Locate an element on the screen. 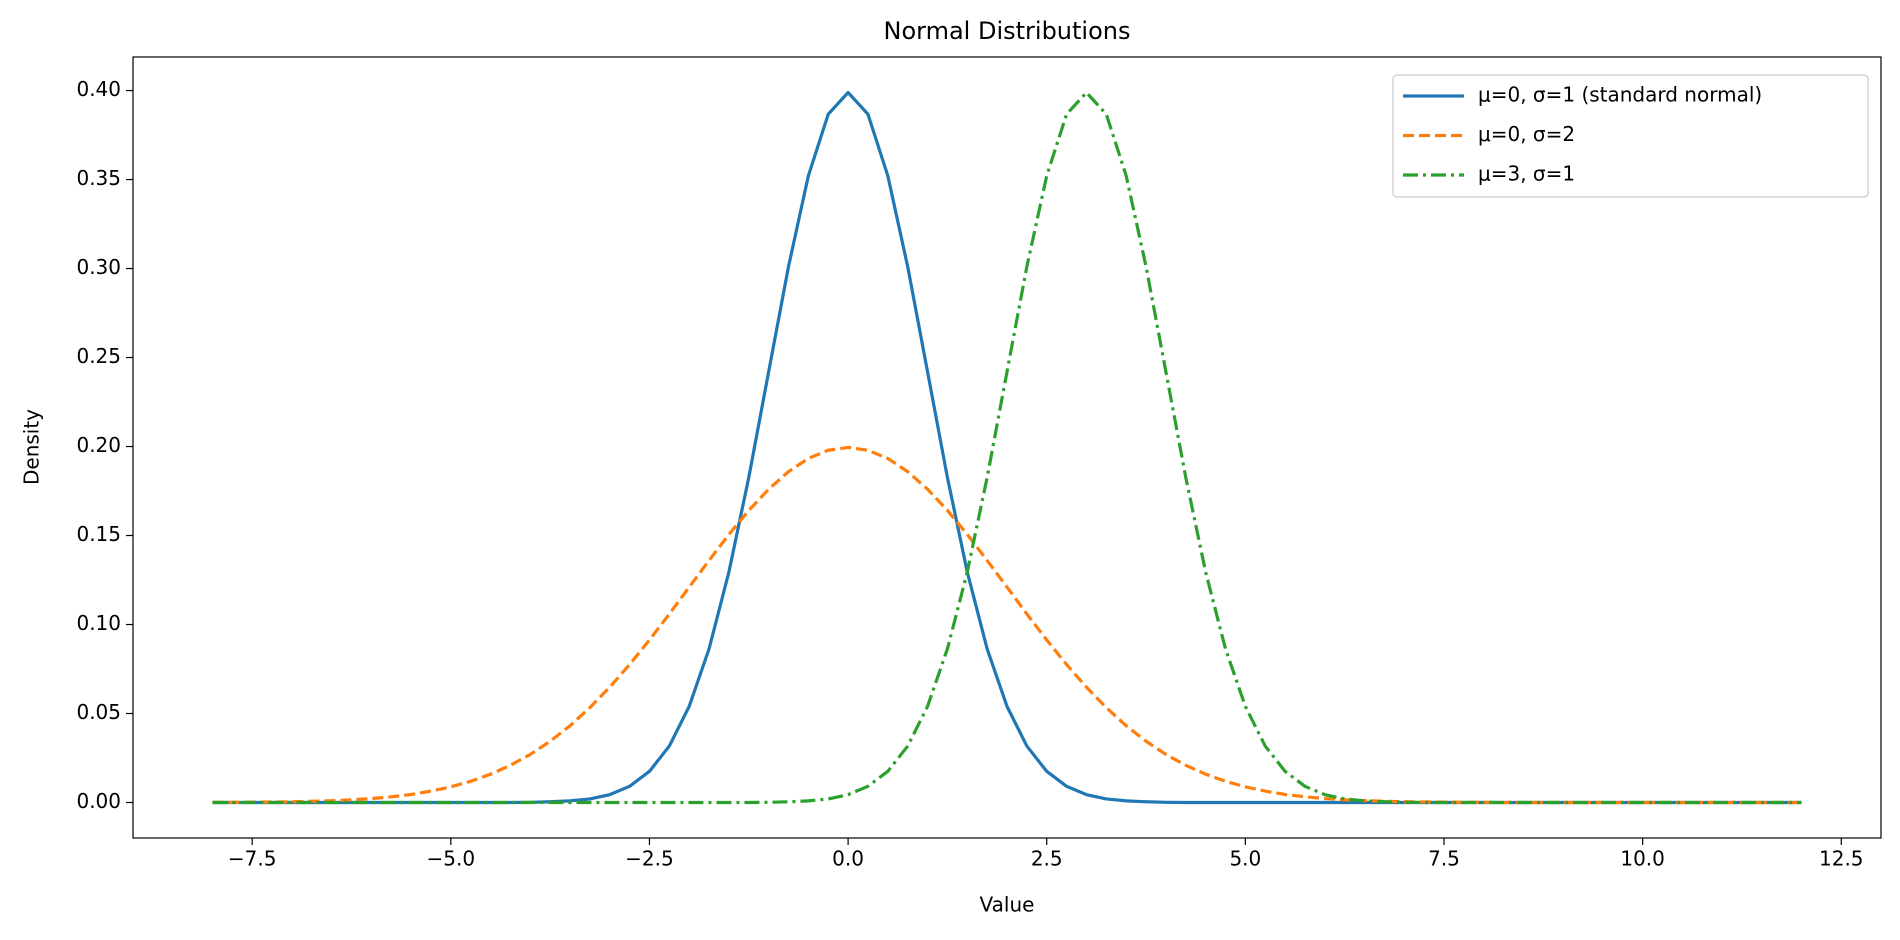  y-tick-label: 0.05 is located at coordinates (98, 712).